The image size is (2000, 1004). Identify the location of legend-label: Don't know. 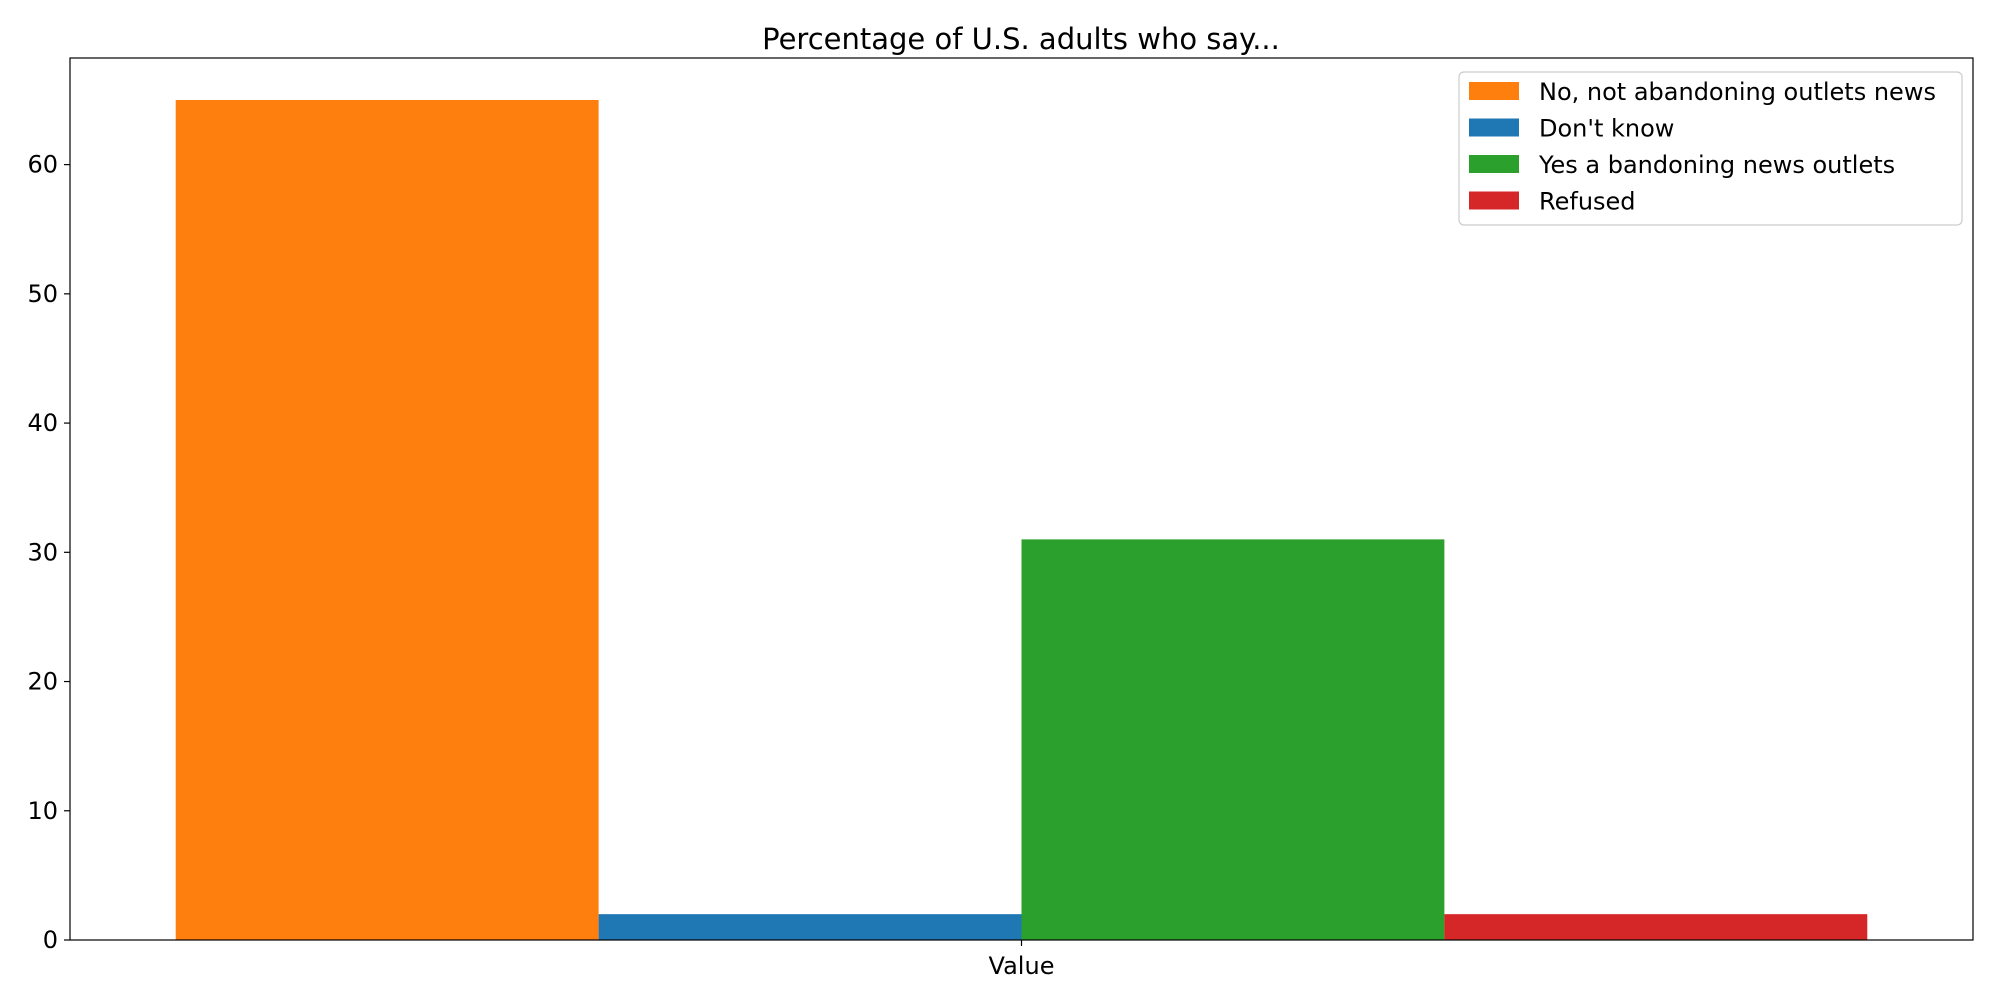
(1606, 129).